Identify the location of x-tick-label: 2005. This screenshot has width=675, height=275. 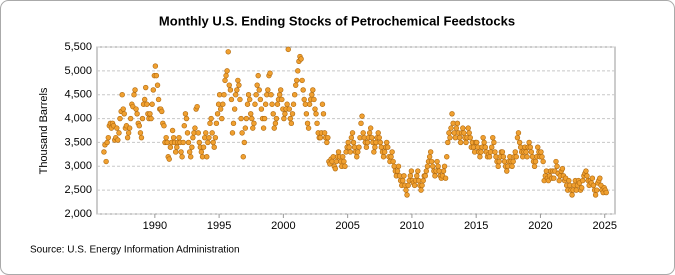
(347, 226).